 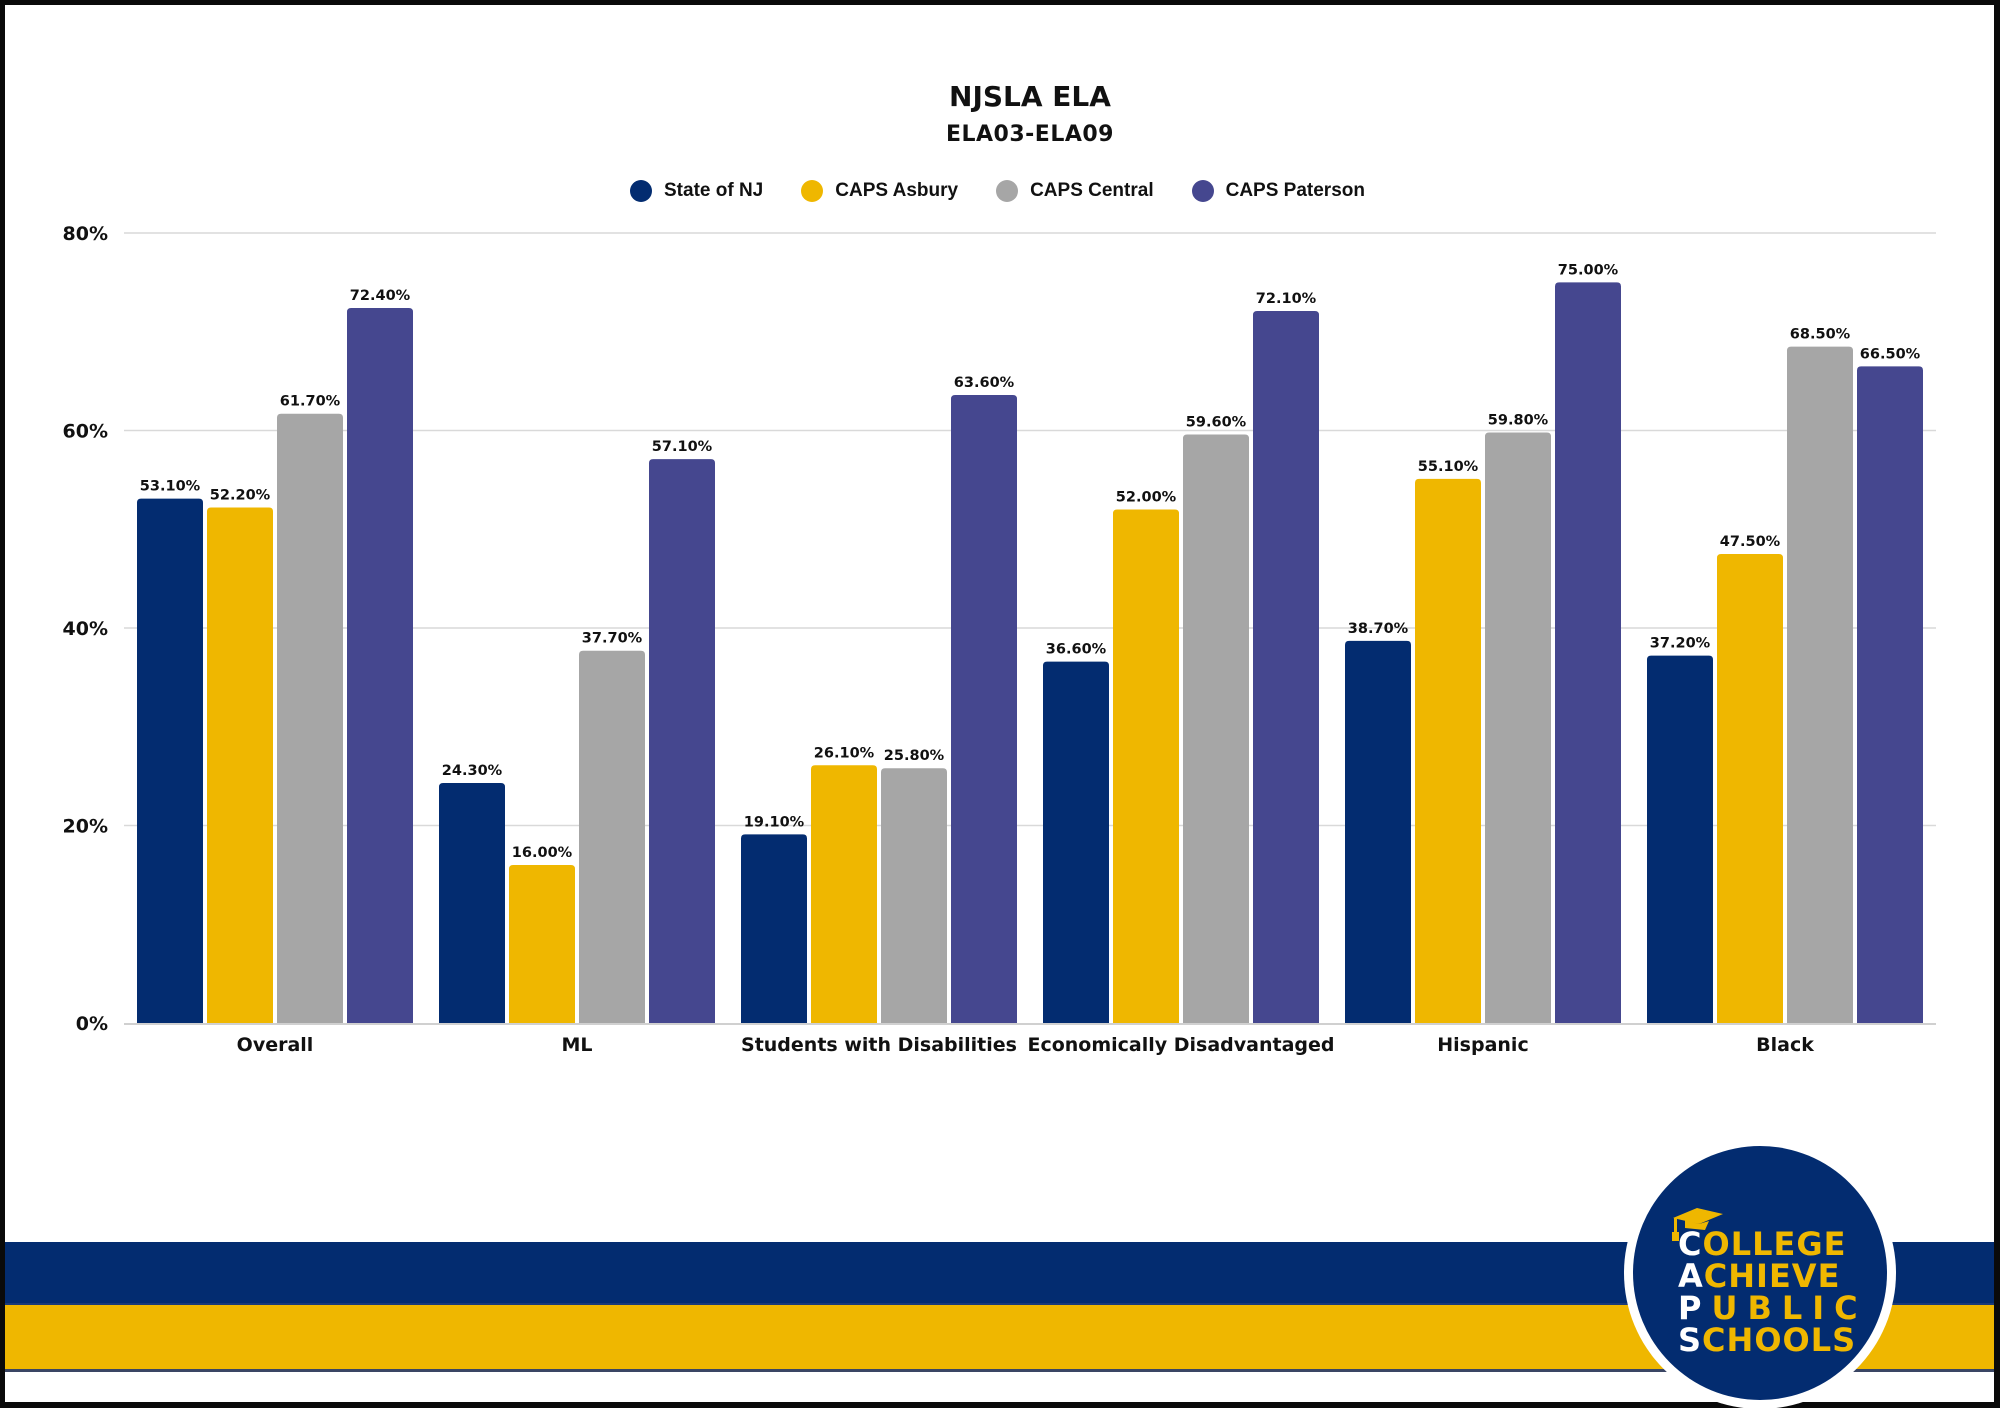 I want to click on y-tick-label: 80%, so click(x=85, y=234).